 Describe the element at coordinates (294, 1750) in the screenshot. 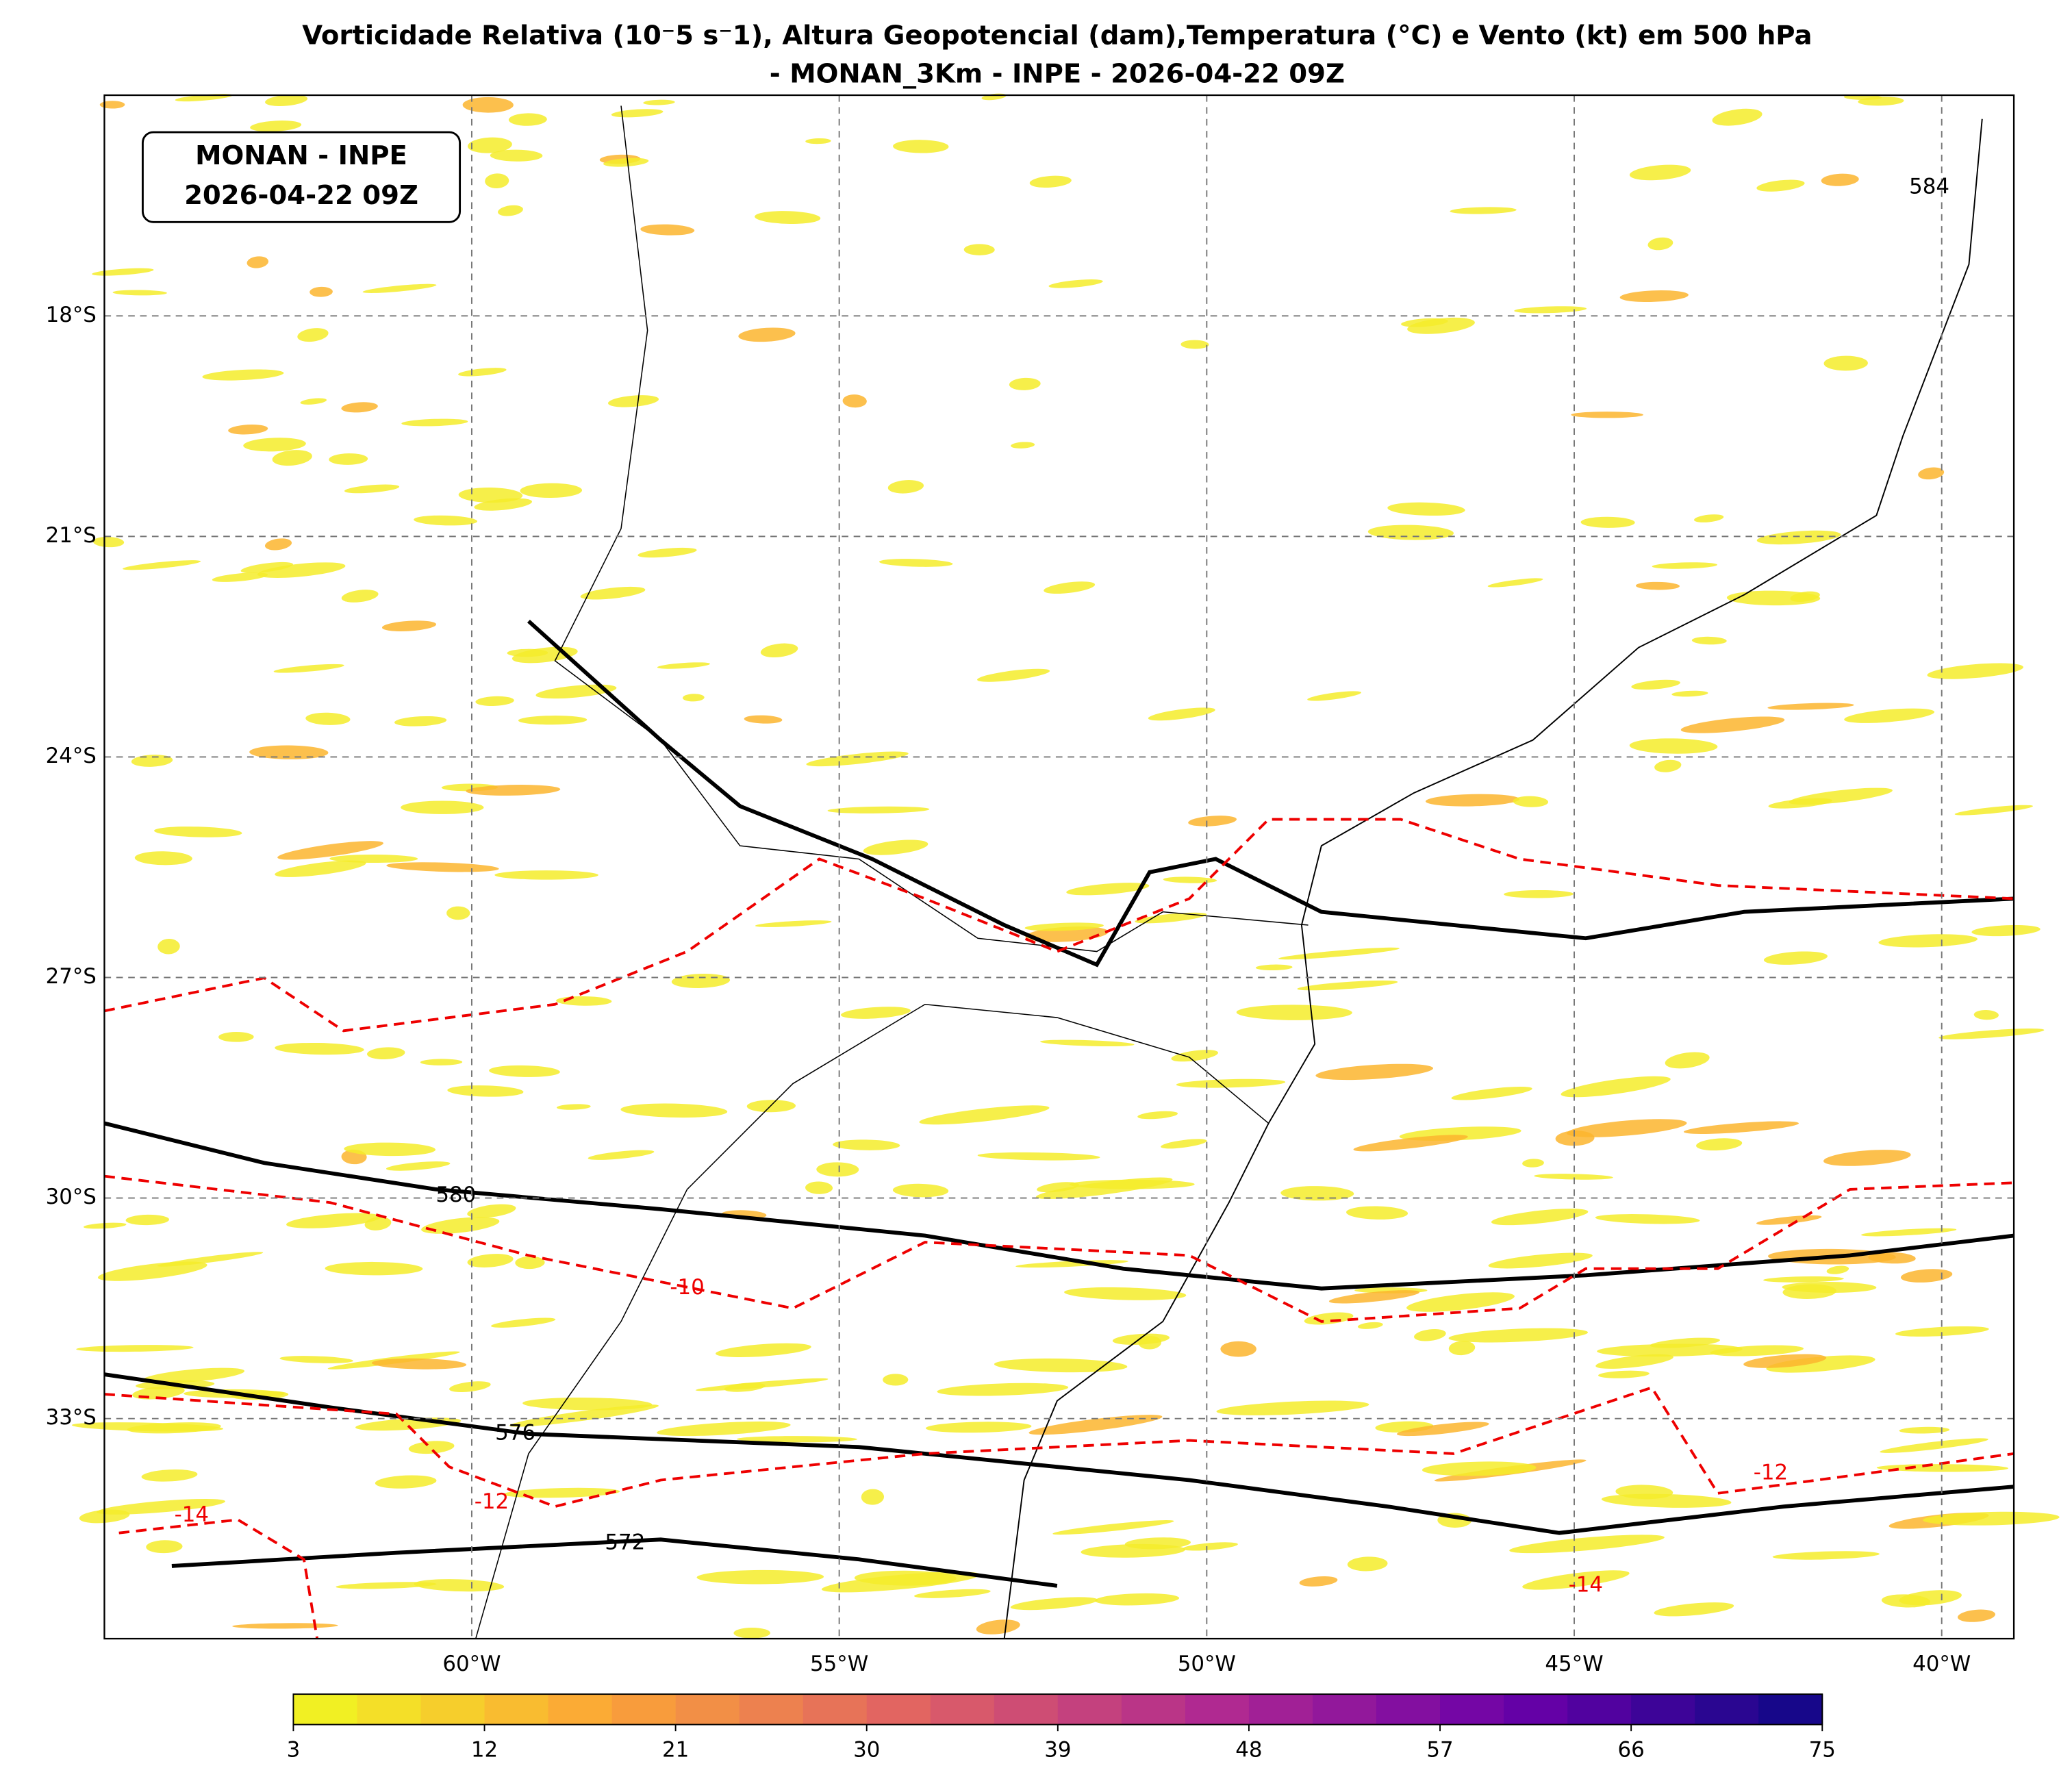

I see `colorbar-label: 3` at that location.